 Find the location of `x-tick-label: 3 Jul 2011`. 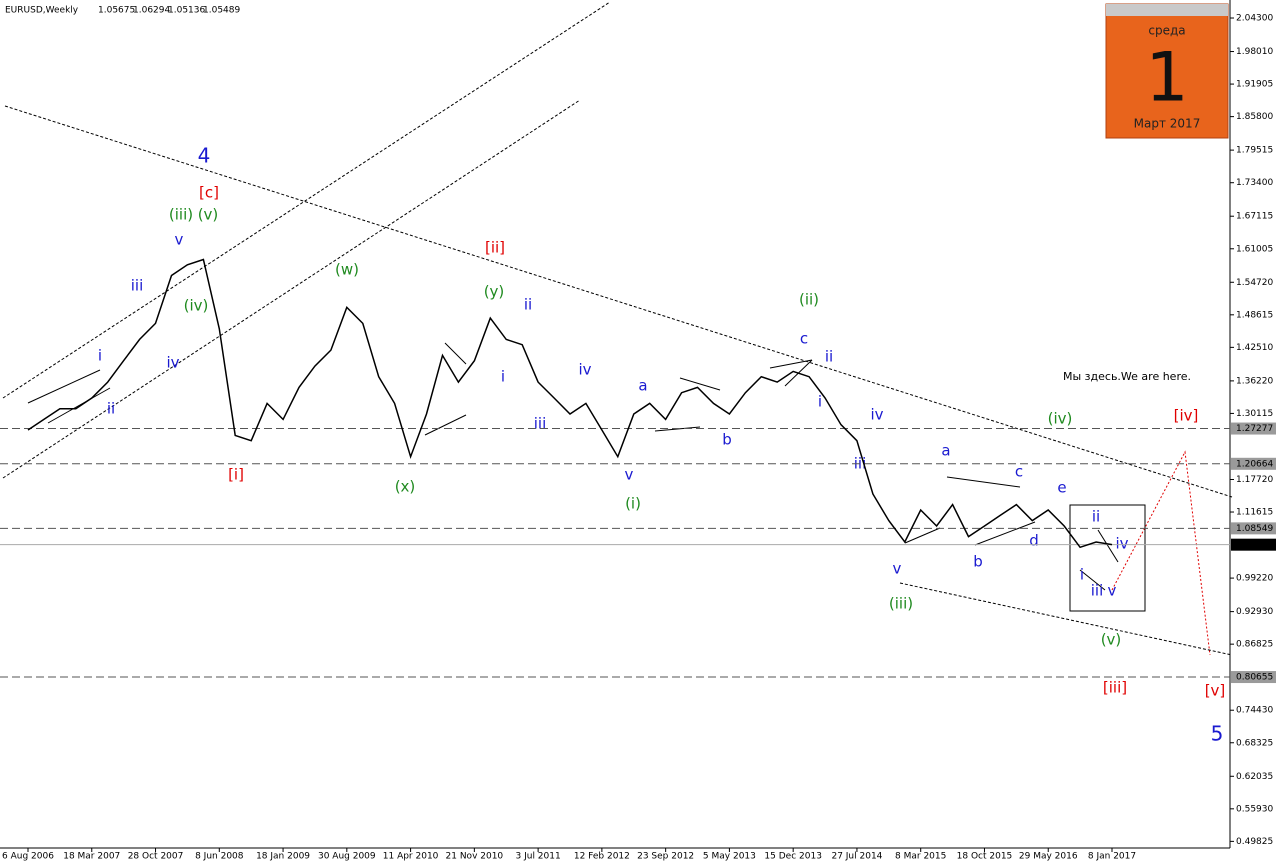

x-tick-label: 3 Jul 2011 is located at coordinates (538, 857).